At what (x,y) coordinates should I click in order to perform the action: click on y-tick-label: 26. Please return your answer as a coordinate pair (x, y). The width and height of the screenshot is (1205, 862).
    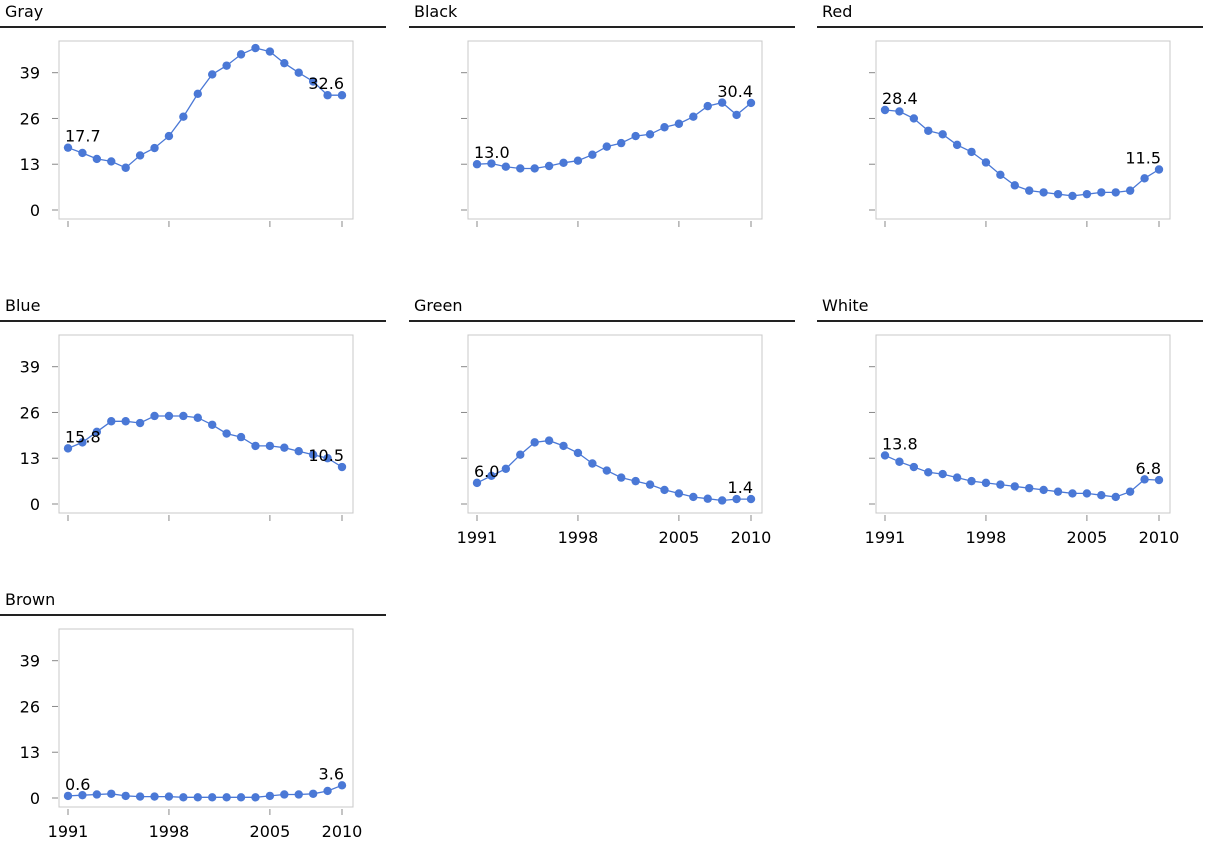
    Looking at the image, I should click on (30, 118).